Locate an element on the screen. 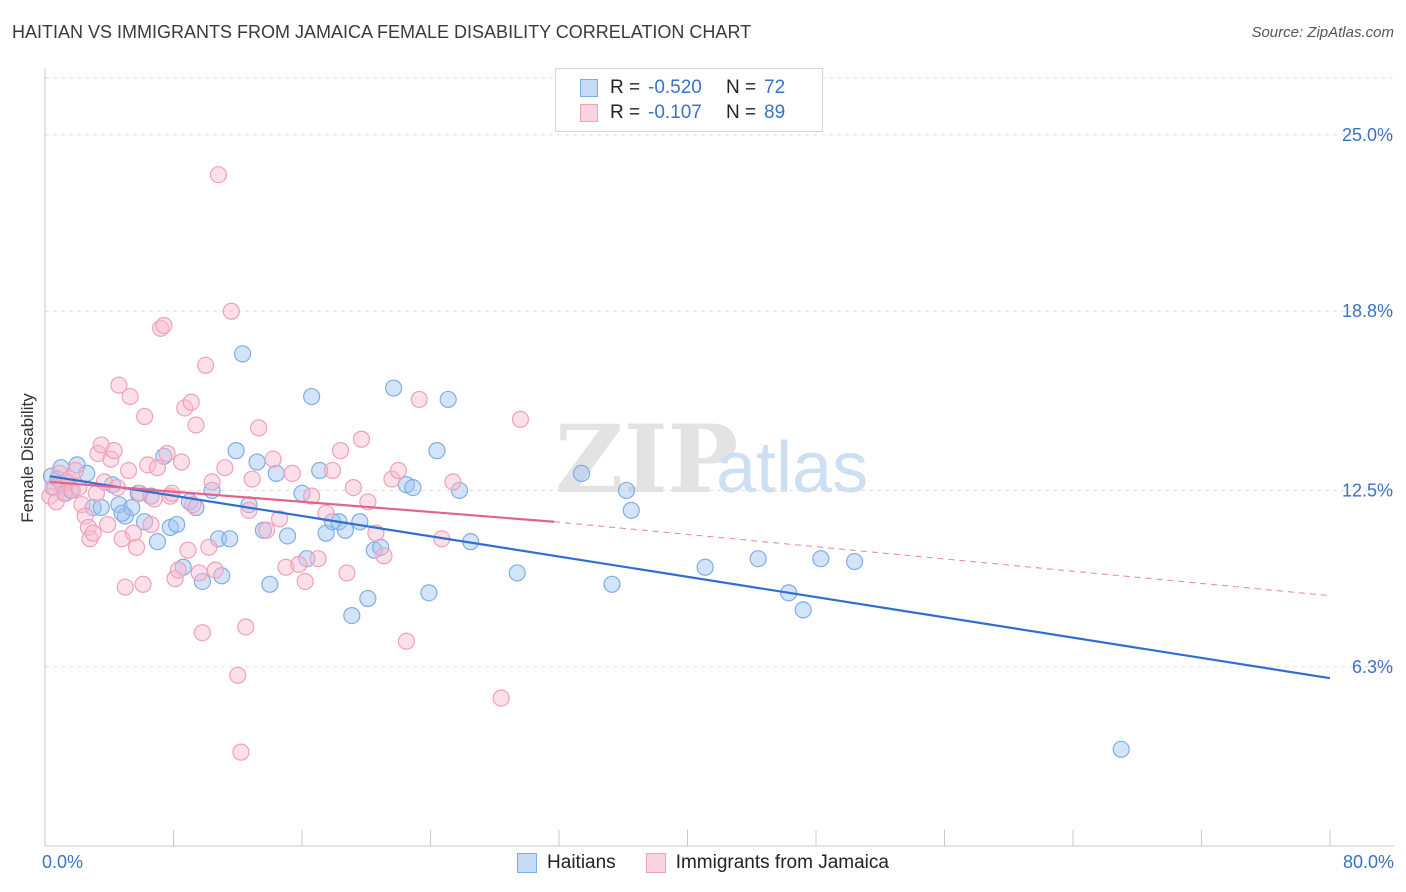 The image size is (1406, 892). legend-item-jamaica: Immigrants from Jamaica is located at coordinates (767, 863).